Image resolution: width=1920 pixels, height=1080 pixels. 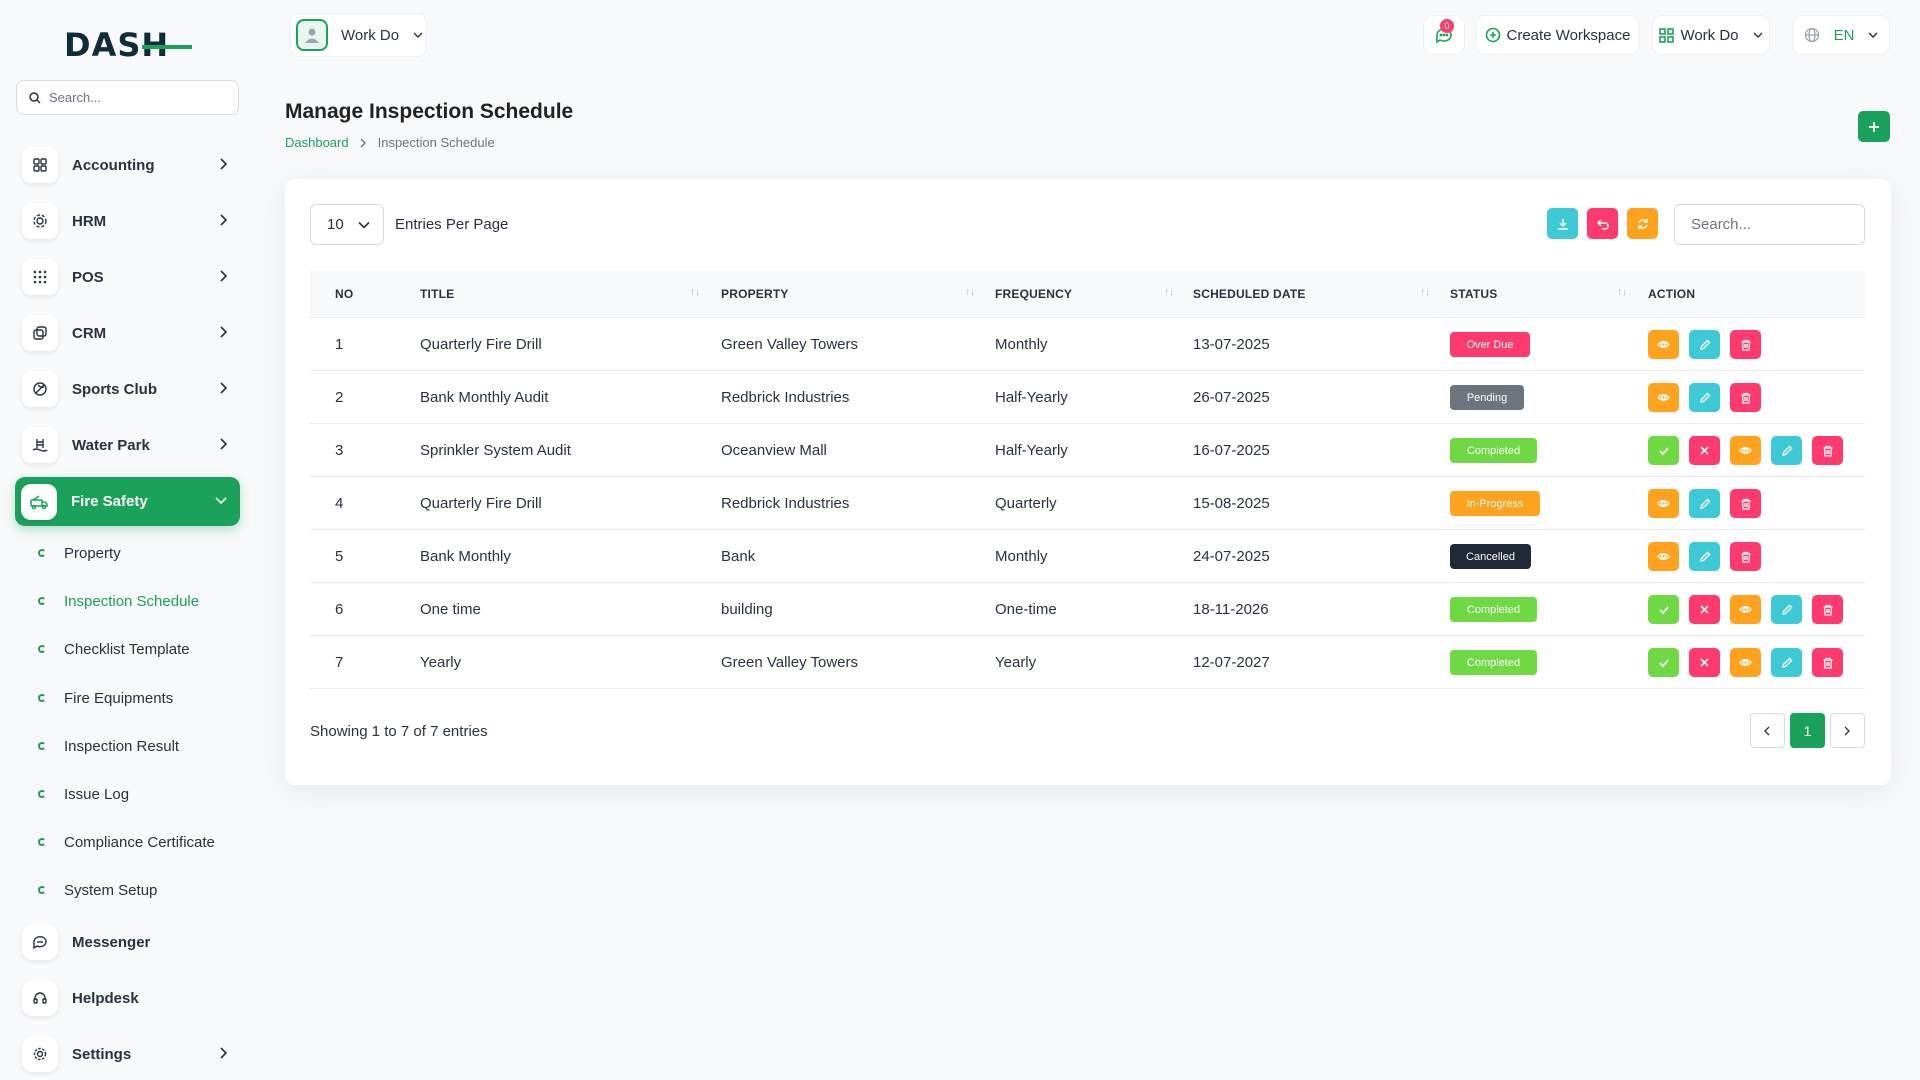 What do you see at coordinates (118, 601) in the screenshot?
I see `sub-item-inspection-schedule: Inspection Schedule` at bounding box center [118, 601].